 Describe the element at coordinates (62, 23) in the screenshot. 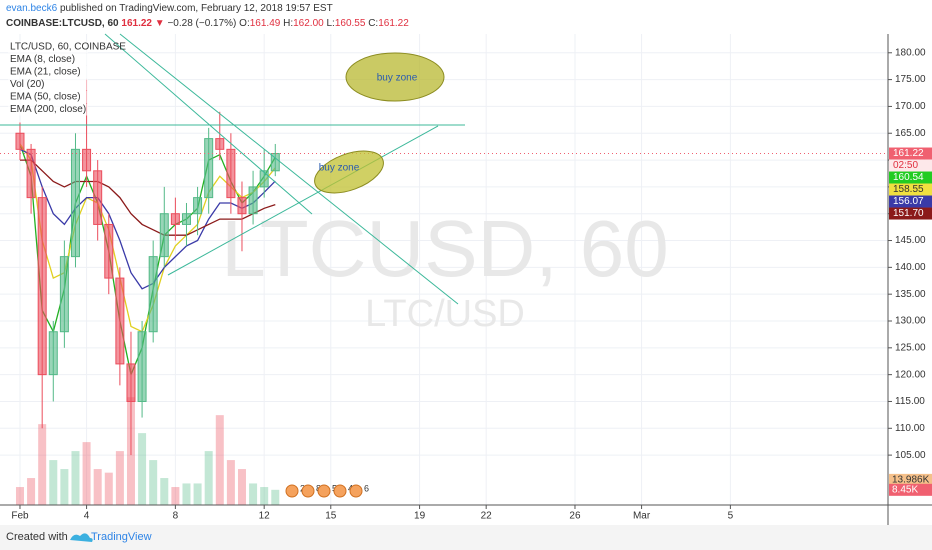

I see `symbol: COINBASE:LTCUSD, 60` at that location.